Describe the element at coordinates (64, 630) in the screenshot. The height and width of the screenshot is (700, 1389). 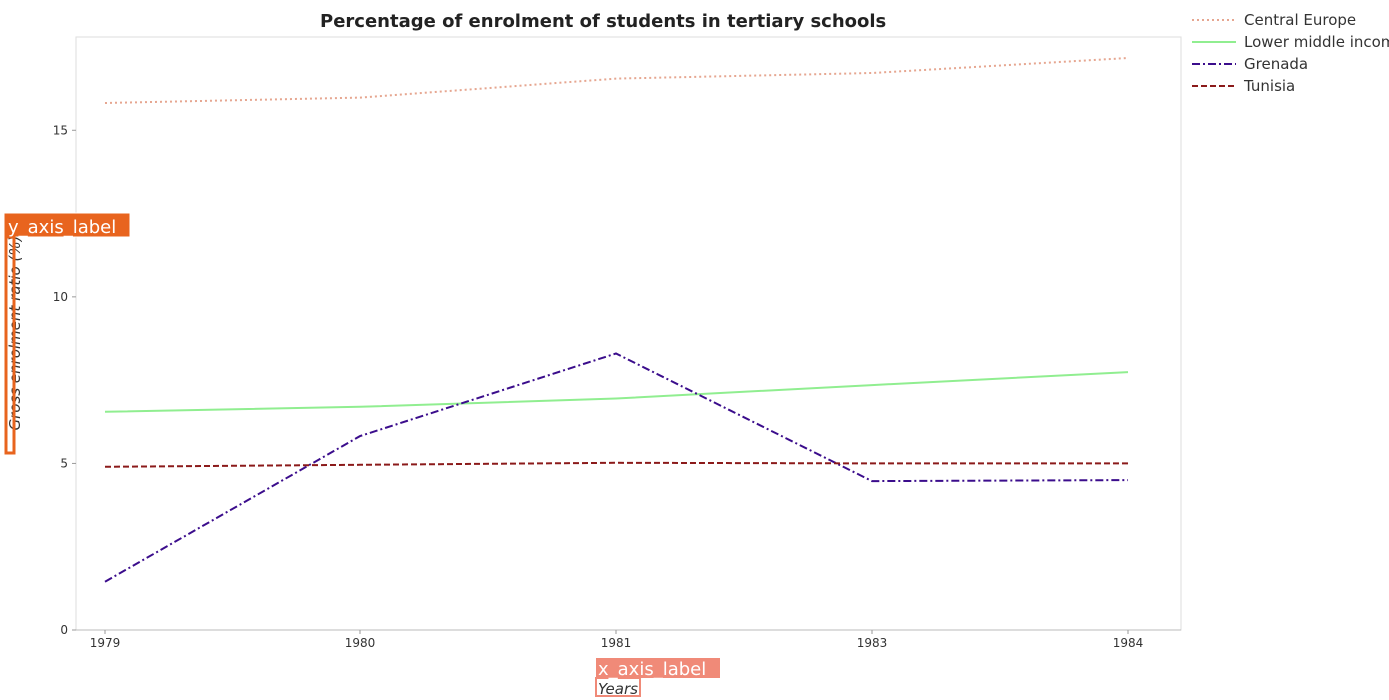
I see `y-tick-label: 0` at that location.